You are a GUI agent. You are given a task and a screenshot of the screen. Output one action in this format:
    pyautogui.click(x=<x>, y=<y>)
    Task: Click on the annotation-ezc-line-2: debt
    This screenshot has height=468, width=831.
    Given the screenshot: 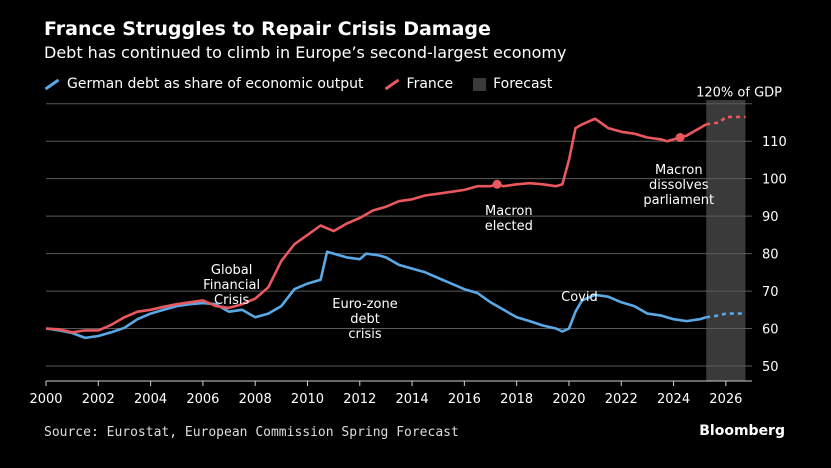 What is the action you would take?
    pyautogui.click(x=365, y=319)
    